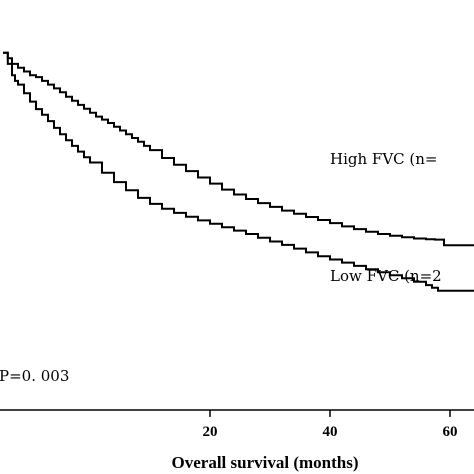 This screenshot has width=474, height=474. I want to click on series-label-low-fvc: Low FVC (n=2, so click(386, 276).